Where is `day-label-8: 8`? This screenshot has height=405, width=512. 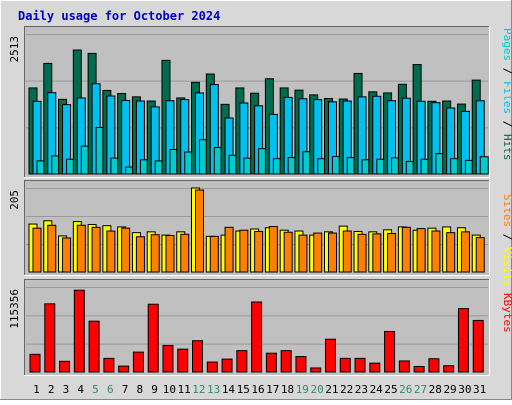 day-label-8: 8 is located at coordinates (139, 389).